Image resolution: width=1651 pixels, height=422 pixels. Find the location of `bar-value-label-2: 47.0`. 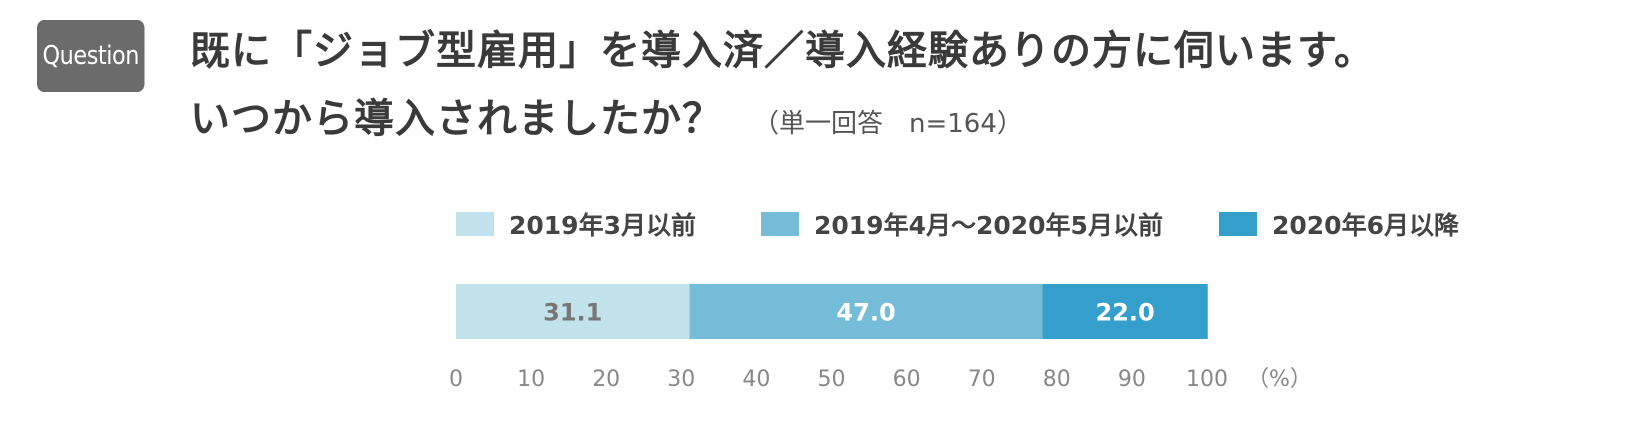

bar-value-label-2: 47.0 is located at coordinates (865, 313).